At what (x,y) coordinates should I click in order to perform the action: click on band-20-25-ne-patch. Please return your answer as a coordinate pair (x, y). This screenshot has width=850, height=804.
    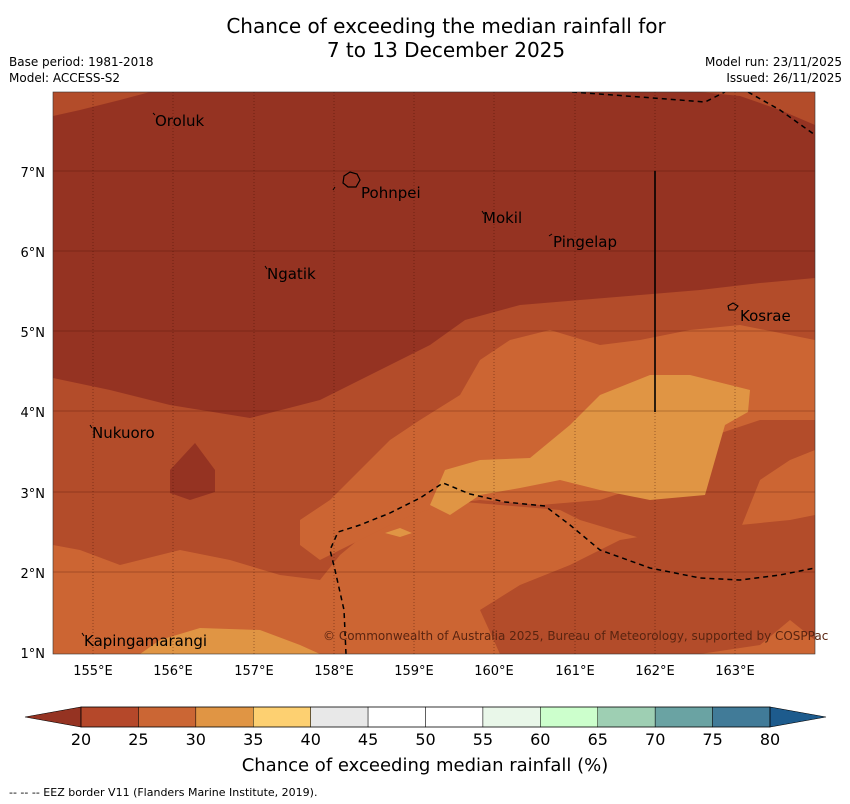
    Looking at the image, I should click on (757, 108).